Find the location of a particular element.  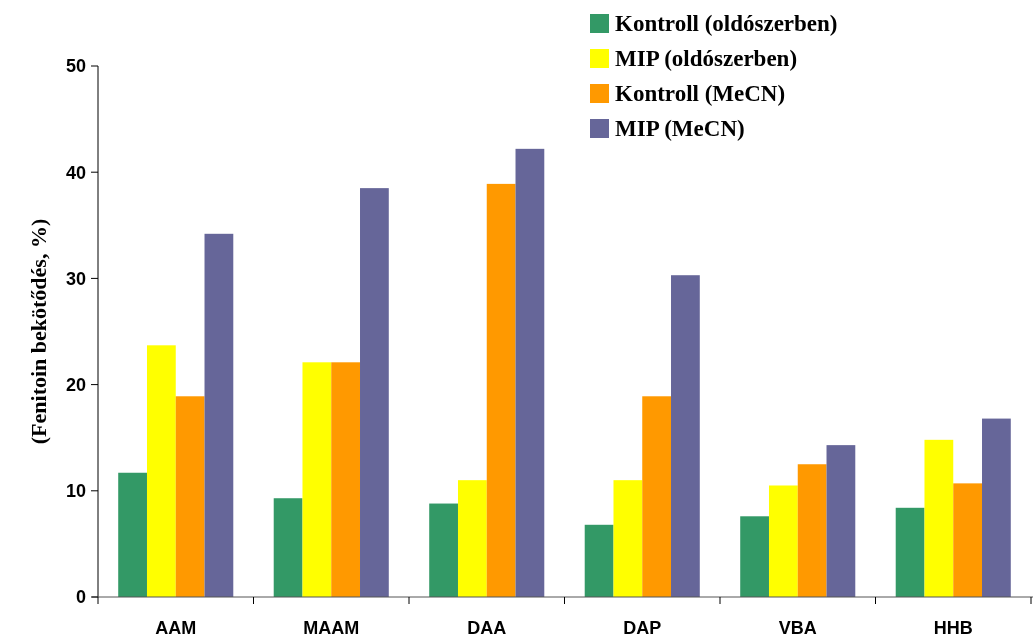

legend-label: MIP (oldószerben) is located at coordinates (706, 58).